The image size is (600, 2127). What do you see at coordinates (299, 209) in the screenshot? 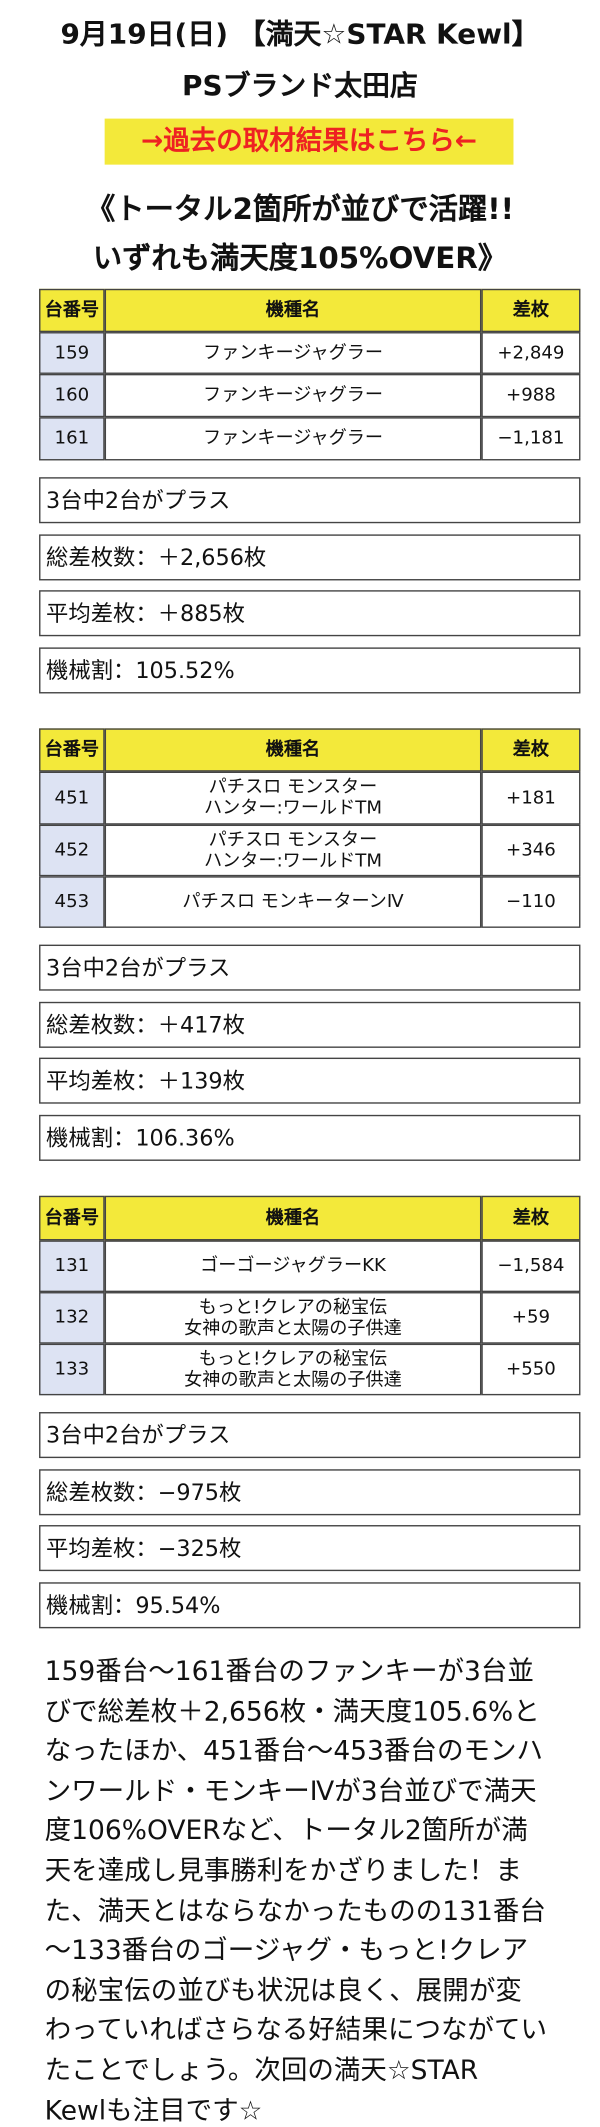
I see `heading: 《トータル2箇所が並びで活躍!!` at bounding box center [299, 209].